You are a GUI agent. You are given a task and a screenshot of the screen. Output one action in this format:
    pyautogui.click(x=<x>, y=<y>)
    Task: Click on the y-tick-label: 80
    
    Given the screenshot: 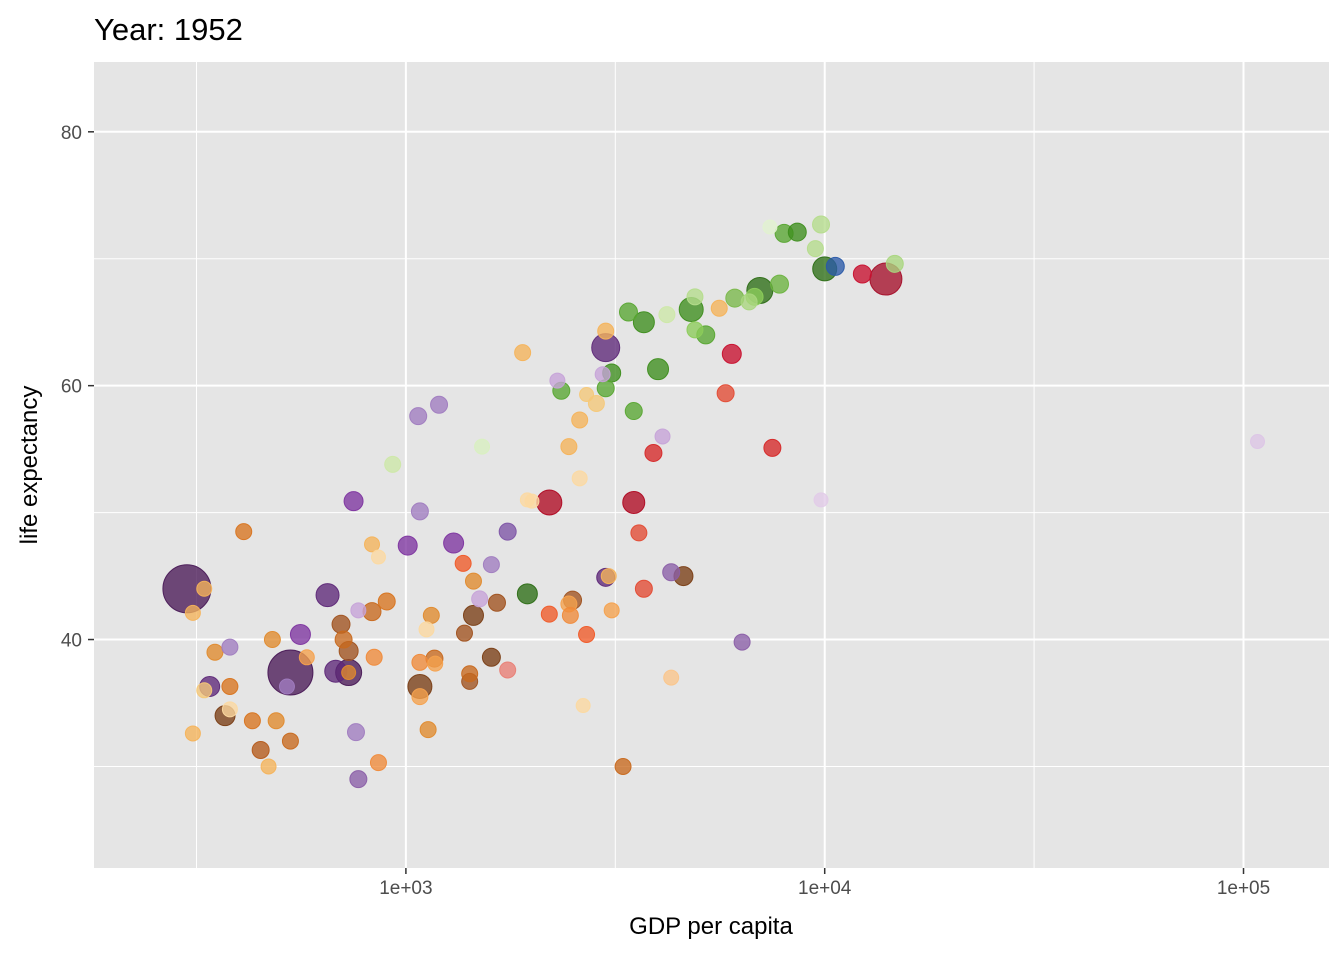 What is the action you would take?
    pyautogui.click(x=71, y=133)
    